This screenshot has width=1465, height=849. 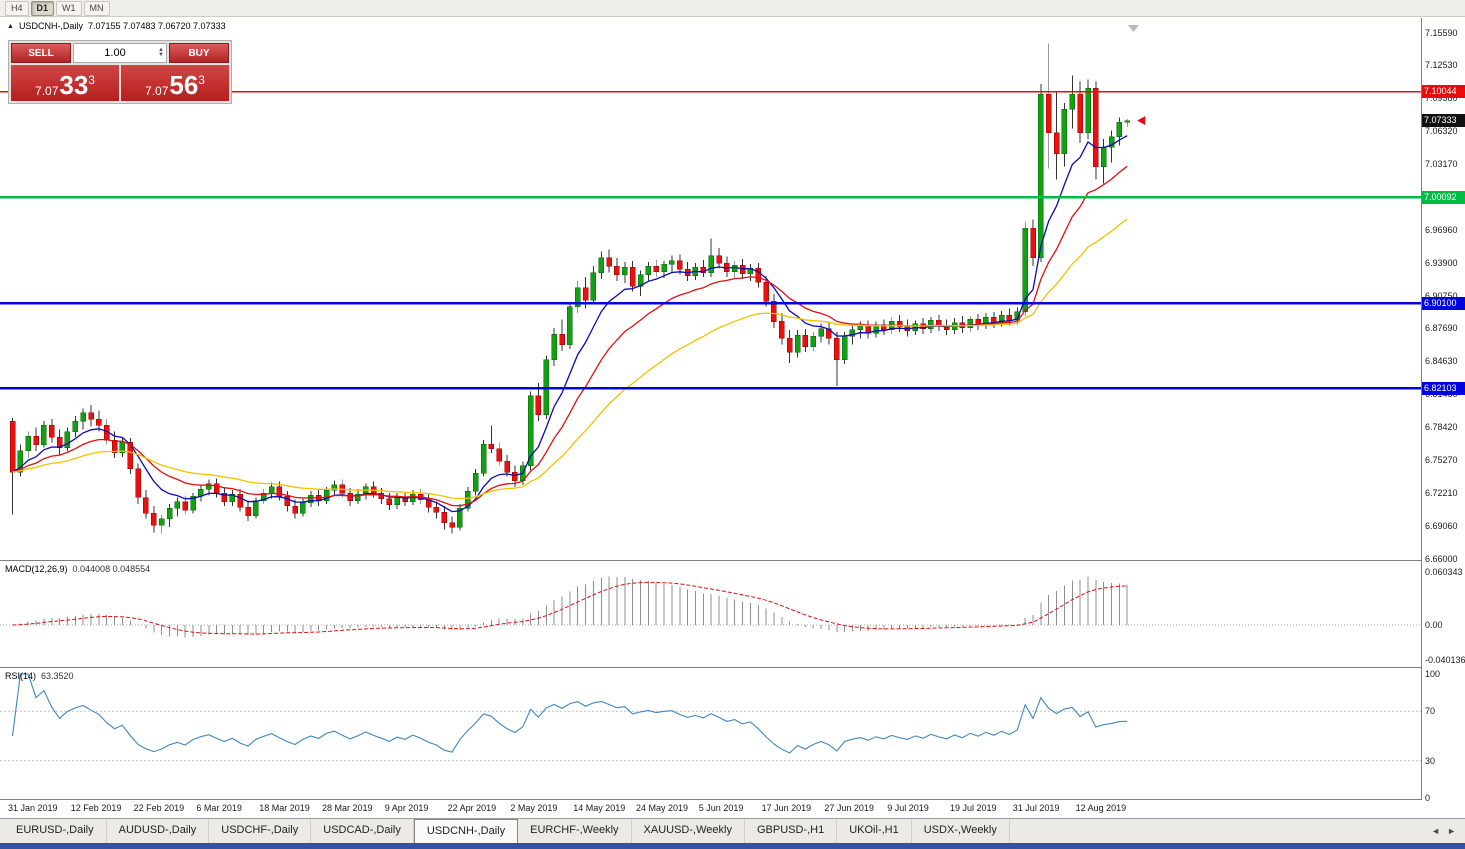 I want to click on volume-spinner: ▲ ▼, so click(x=161, y=52).